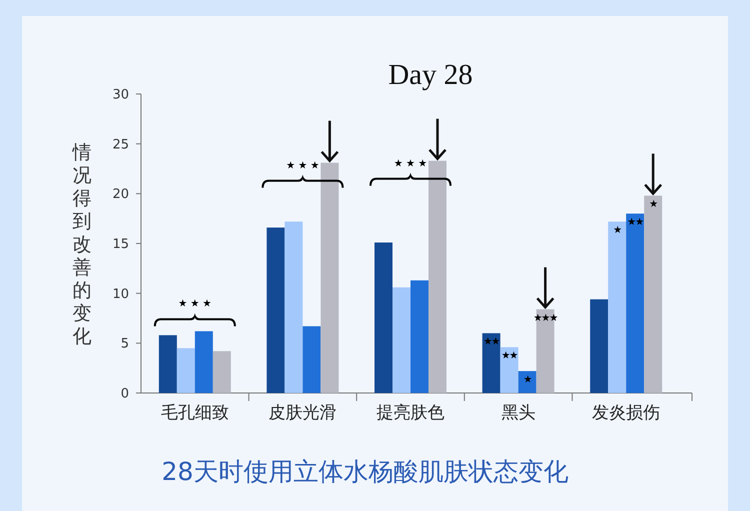 This screenshot has width=750, height=511. What do you see at coordinates (194, 413) in the screenshot?
I see `x-tick-label: 毛孔细致` at bounding box center [194, 413].